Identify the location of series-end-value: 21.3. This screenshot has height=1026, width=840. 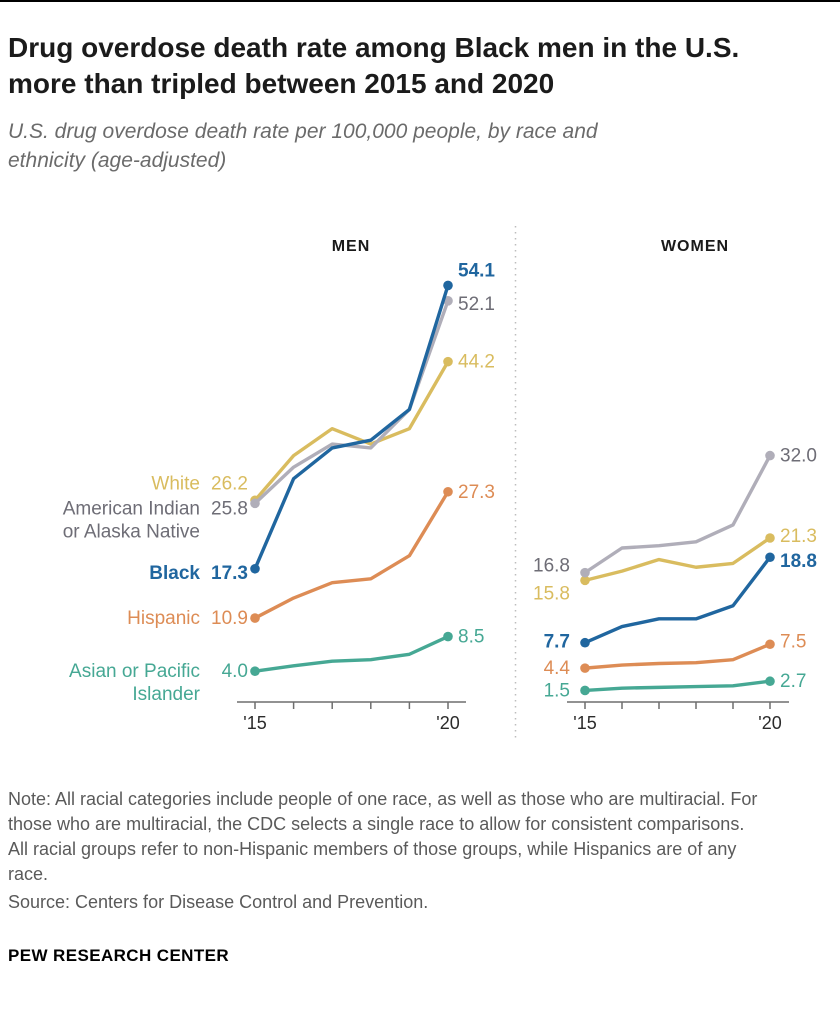
(798, 536).